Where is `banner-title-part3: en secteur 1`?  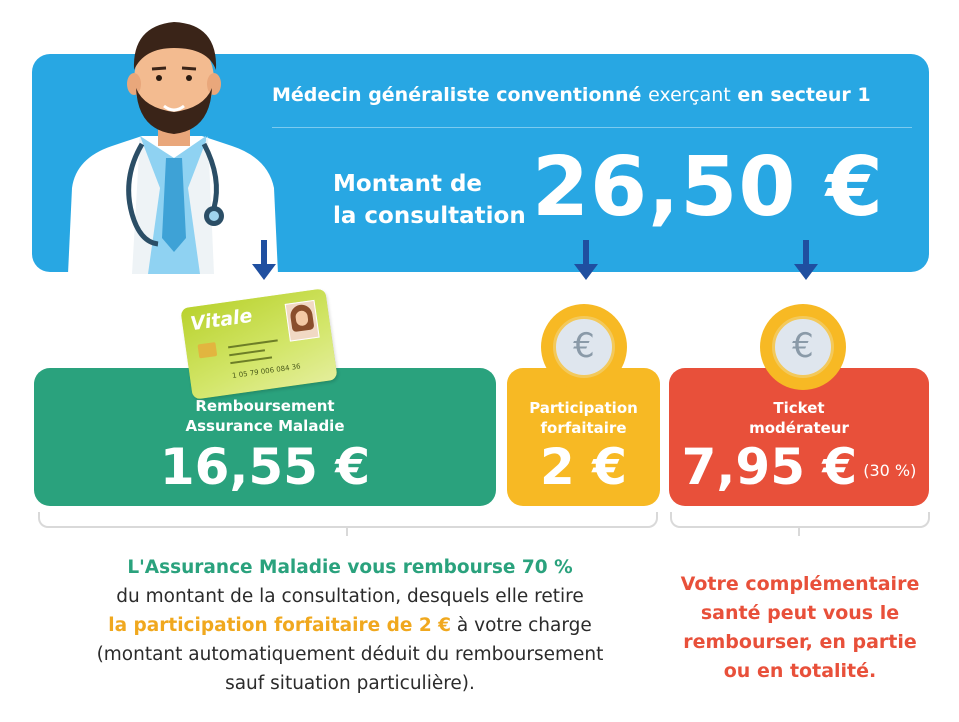 banner-title-part3: en secteur 1 is located at coordinates (804, 95).